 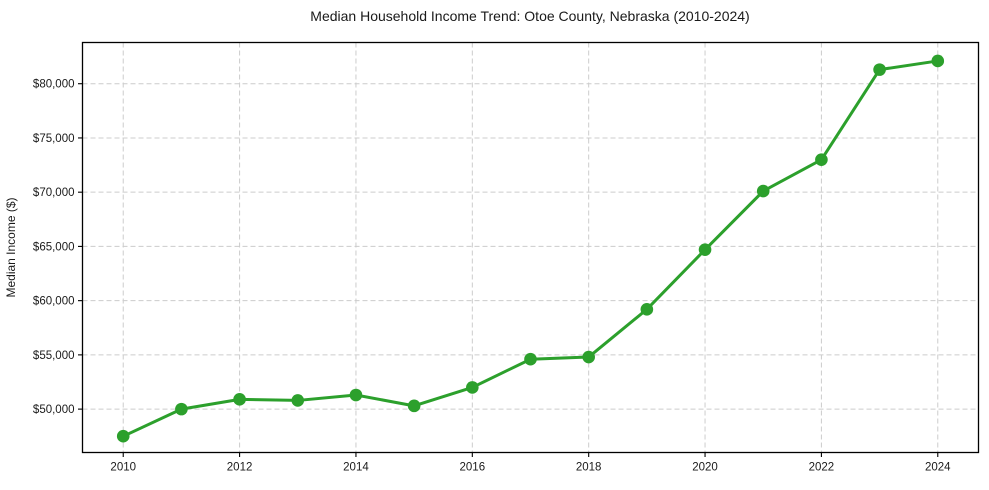 What do you see at coordinates (123, 468) in the screenshot?
I see `x-tick-label: 2010` at bounding box center [123, 468].